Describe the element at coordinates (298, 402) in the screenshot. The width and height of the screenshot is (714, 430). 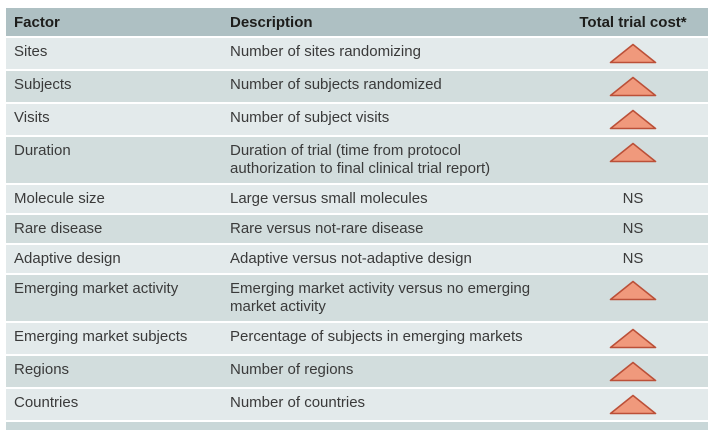
I see `description-cell: Number of countries` at that location.